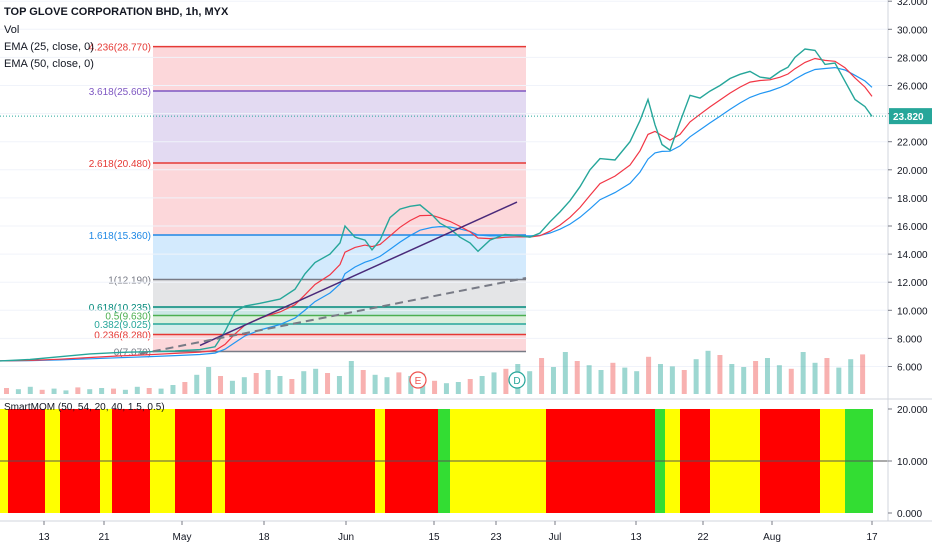 Image resolution: width=932 pixels, height=555 pixels. I want to click on x-tick-label: 22, so click(703, 537).